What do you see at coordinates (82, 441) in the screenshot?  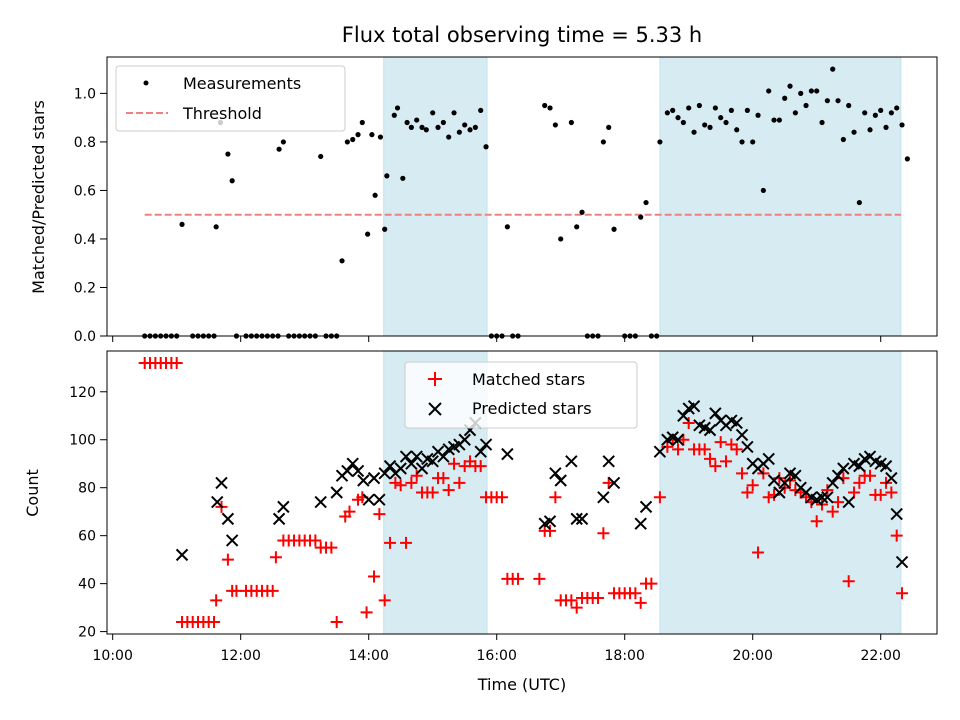 I see `y-tick-label: 100` at bounding box center [82, 441].